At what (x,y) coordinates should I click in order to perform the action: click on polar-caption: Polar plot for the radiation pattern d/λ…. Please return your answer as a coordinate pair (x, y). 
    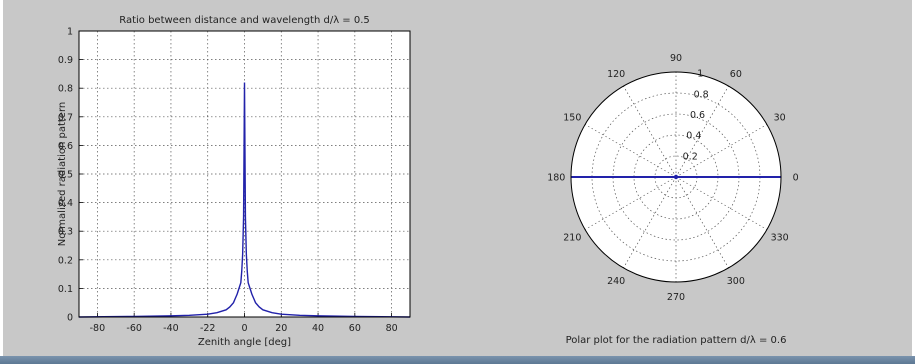
    Looking at the image, I should click on (676, 340).